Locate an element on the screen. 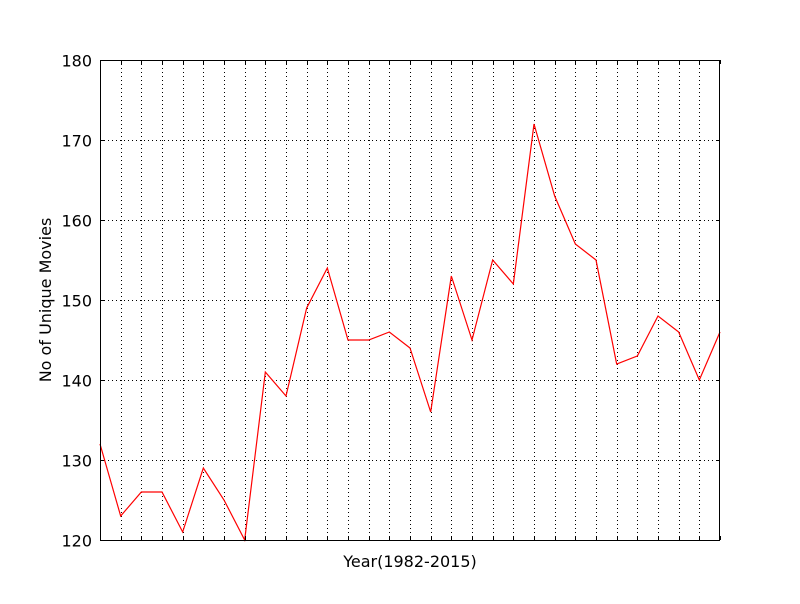  y-tick-label: 130 is located at coordinates (76, 461).